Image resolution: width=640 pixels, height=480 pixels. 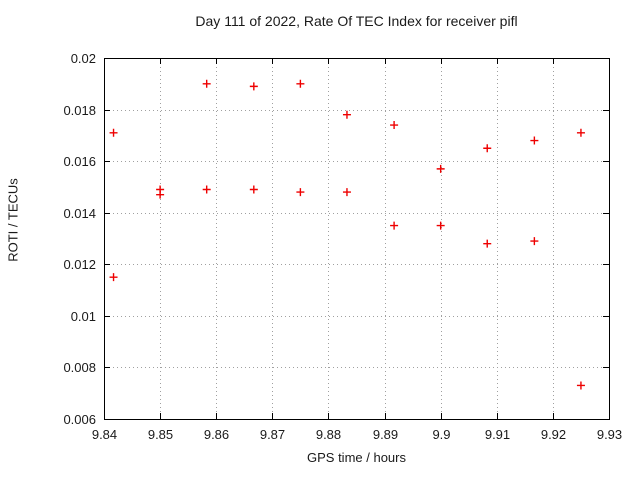 I want to click on x-tick-label: 9.85, so click(x=160, y=434).